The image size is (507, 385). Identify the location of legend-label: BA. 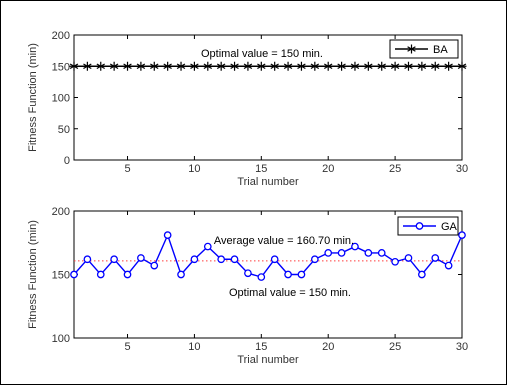
(440, 50).